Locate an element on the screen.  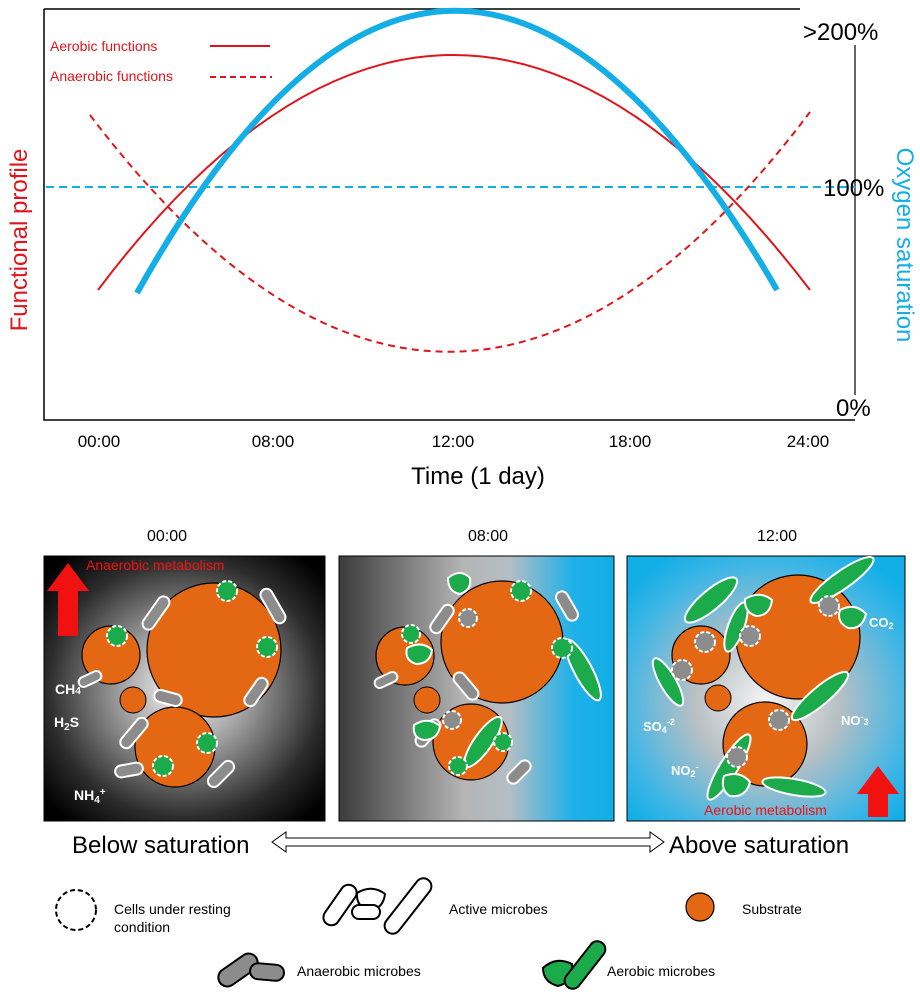
legend-resting-label: Cells under resting condition is located at coordinates (174, 918).